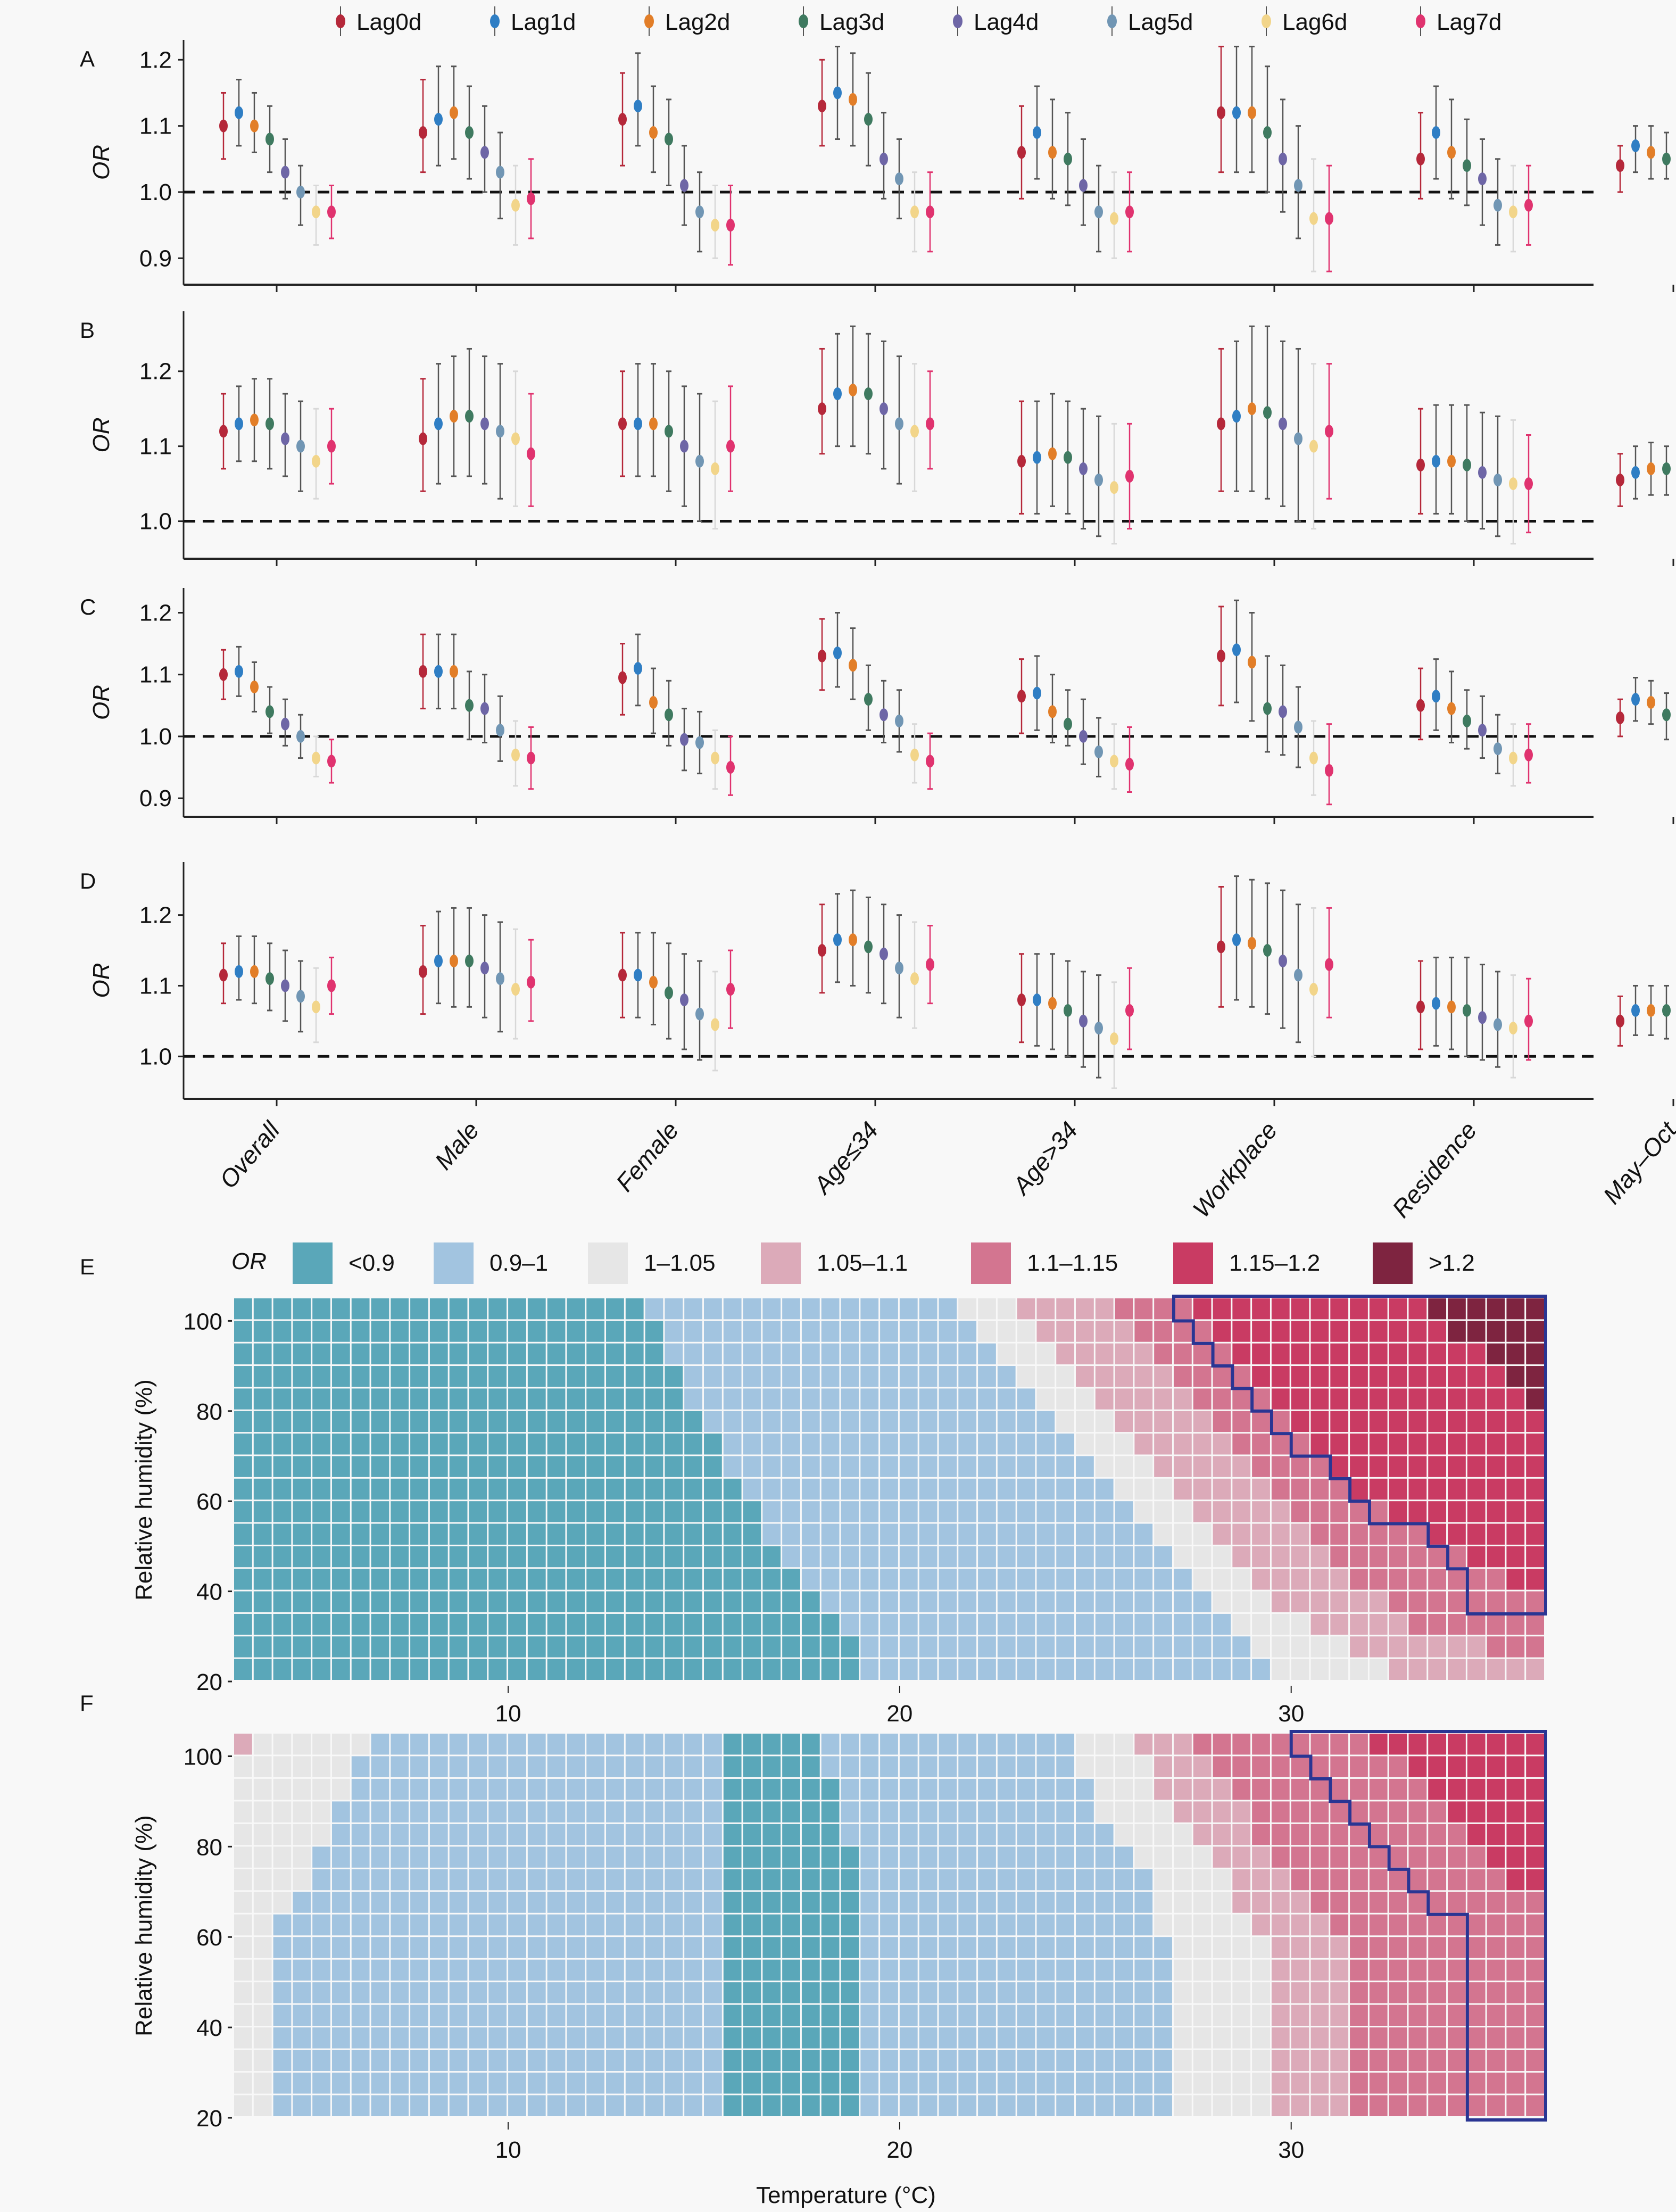 This screenshot has height=2212, width=1676. What do you see at coordinates (250, 1155) in the screenshot?
I see `category-label: Overall` at bounding box center [250, 1155].